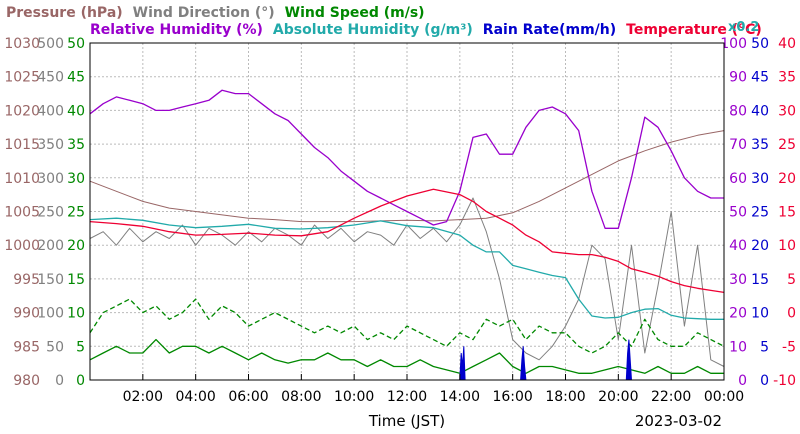 The width and height of the screenshot is (800, 434). Describe the element at coordinates (22, 44) in the screenshot. I see `pressure-tick: 1030` at that location.